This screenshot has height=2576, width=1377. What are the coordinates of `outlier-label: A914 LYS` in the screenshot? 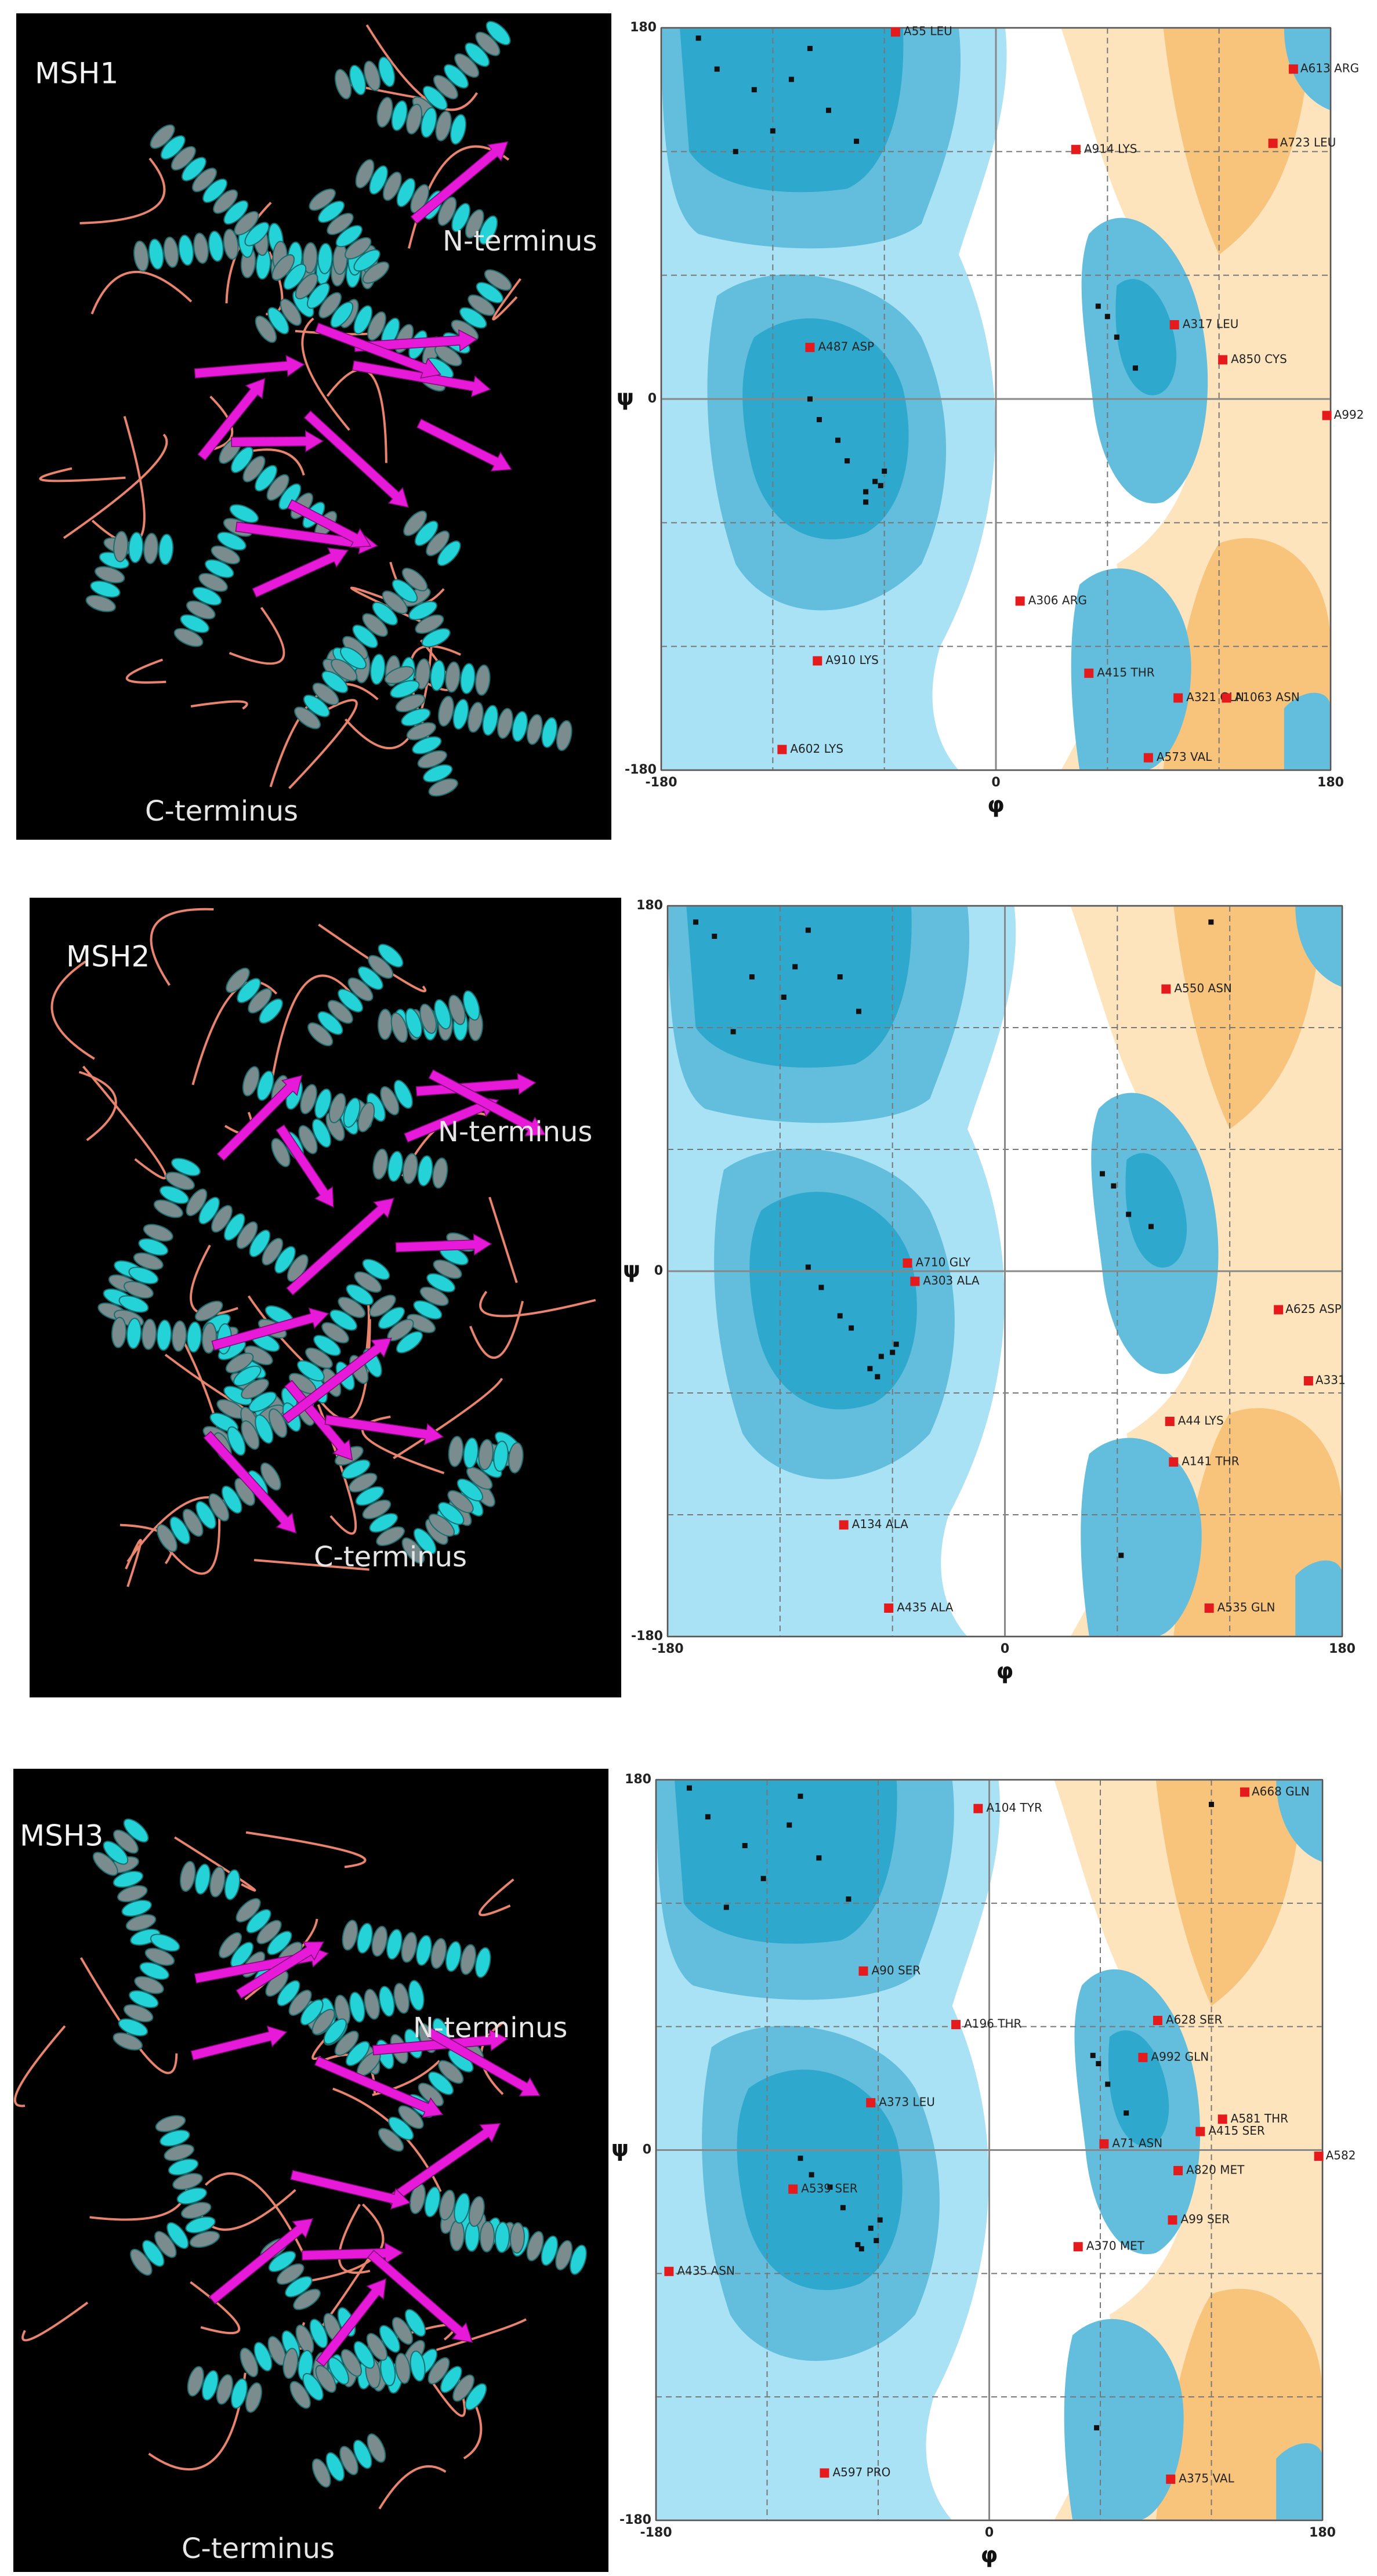 It's located at (1111, 148).